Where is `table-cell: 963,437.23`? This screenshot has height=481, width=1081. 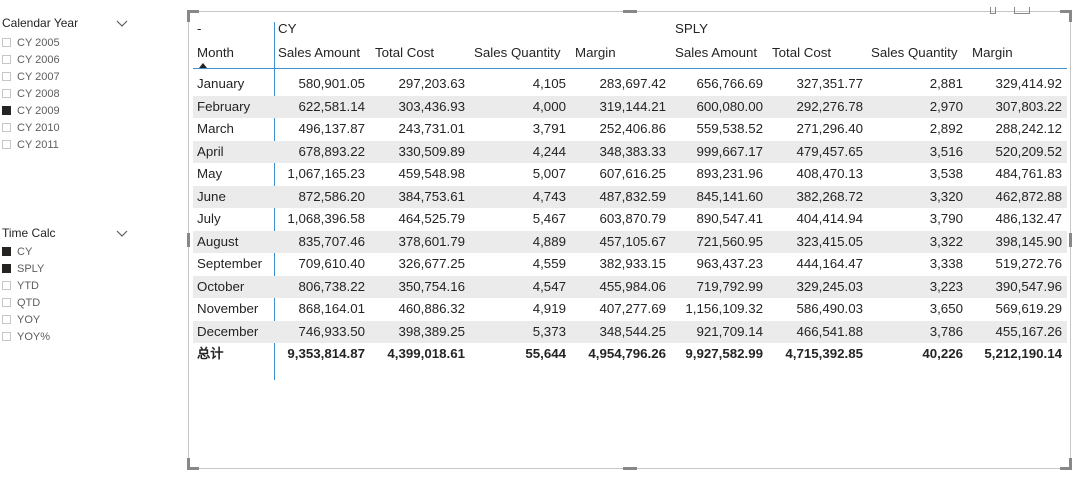 table-cell: 963,437.23 is located at coordinates (729, 263).